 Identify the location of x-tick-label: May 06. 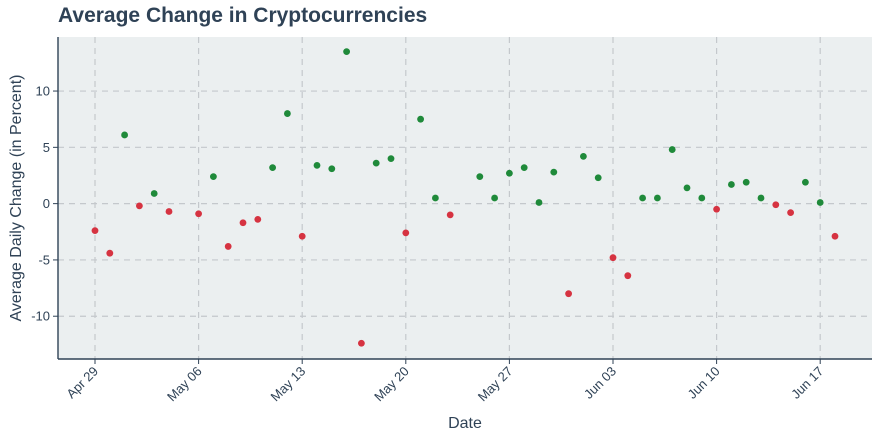
(184, 384).